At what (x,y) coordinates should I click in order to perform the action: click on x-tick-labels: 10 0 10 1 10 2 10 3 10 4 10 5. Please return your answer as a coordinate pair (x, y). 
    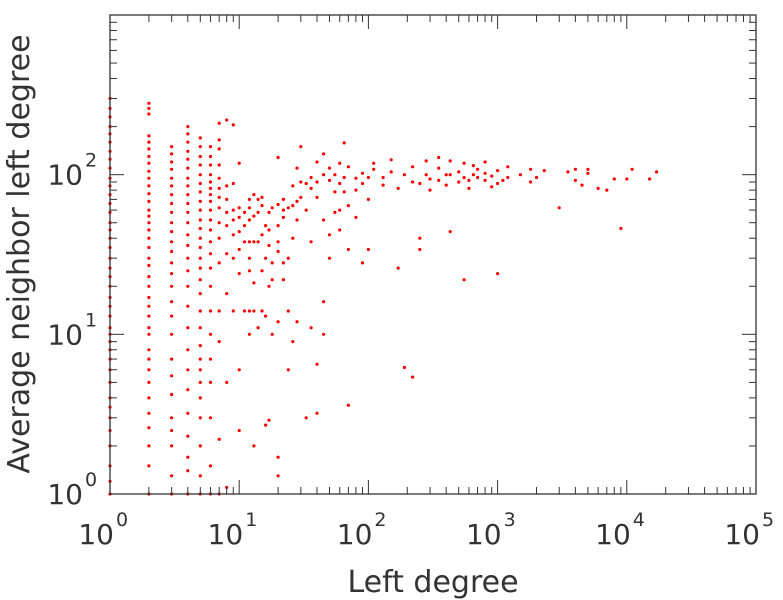
    Looking at the image, I should click on (426, 530).